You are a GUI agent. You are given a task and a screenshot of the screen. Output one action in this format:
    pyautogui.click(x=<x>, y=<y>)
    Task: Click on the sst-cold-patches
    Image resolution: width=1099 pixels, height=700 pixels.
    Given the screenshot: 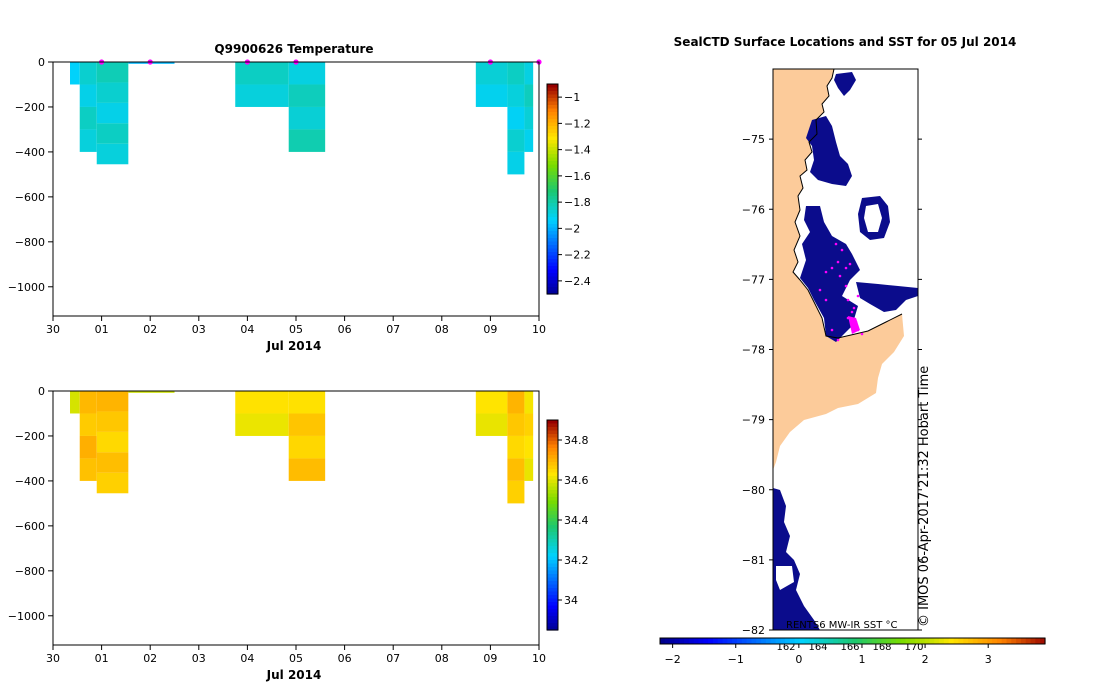 What is the action you would take?
    pyautogui.click(x=845, y=351)
    